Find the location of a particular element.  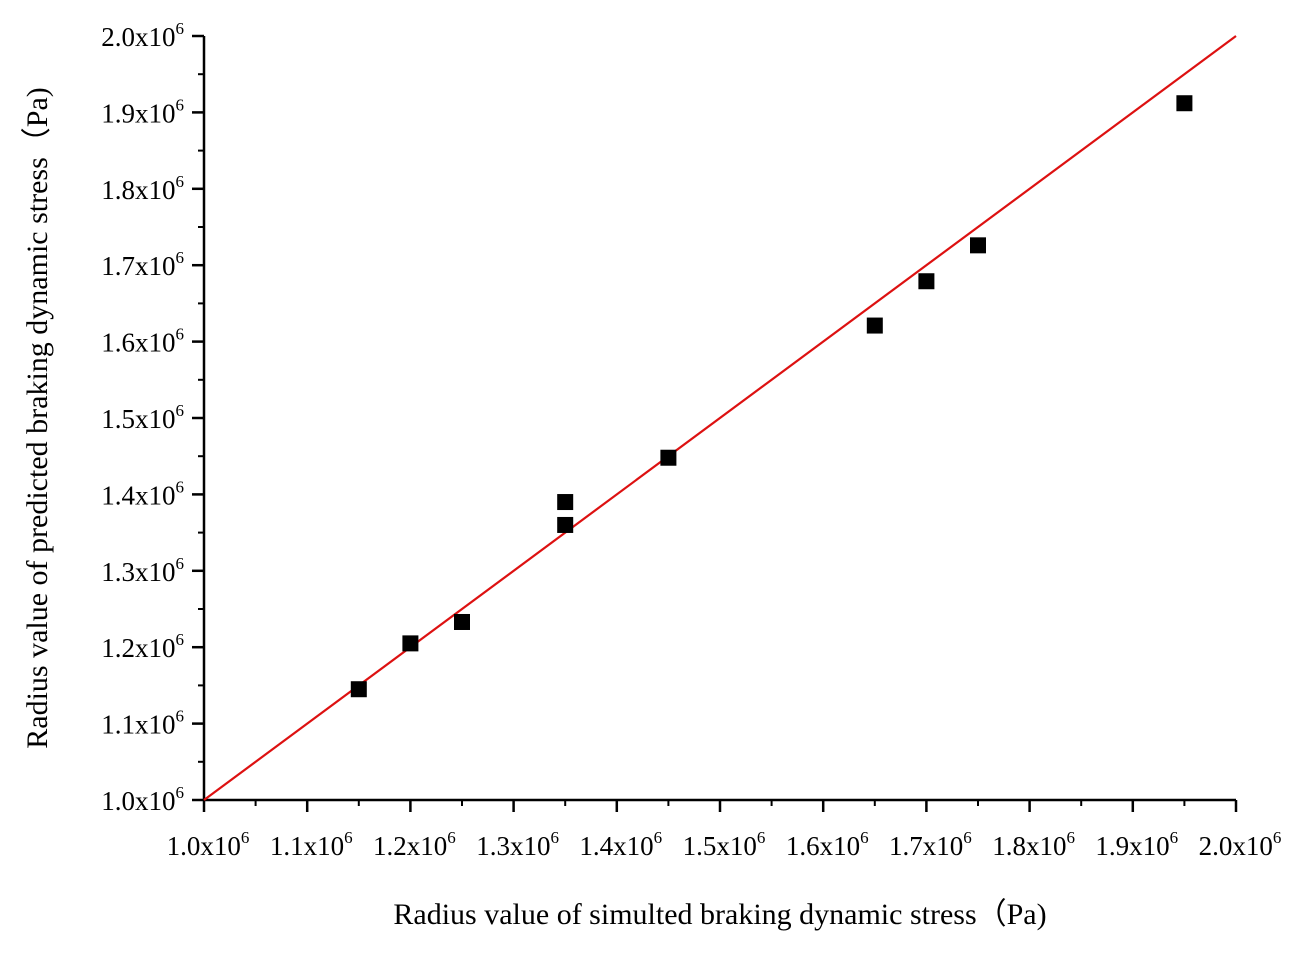

x-tick-label: 1.3x10⁶ is located at coordinates (517, 844).